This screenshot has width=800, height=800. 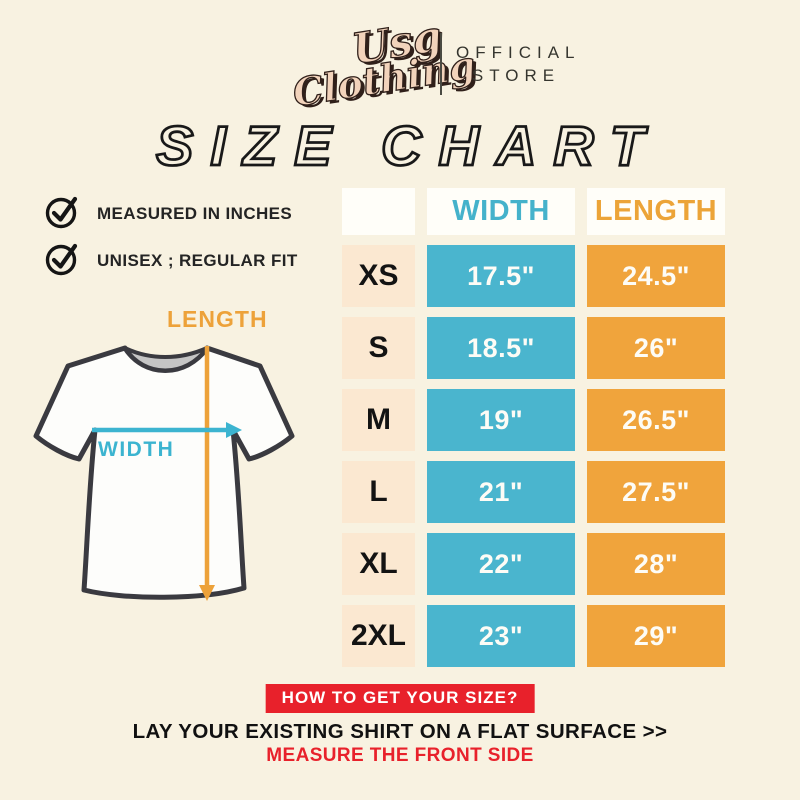 What do you see at coordinates (501, 276) in the screenshot?
I see `width-value-xs: 17.5"` at bounding box center [501, 276].